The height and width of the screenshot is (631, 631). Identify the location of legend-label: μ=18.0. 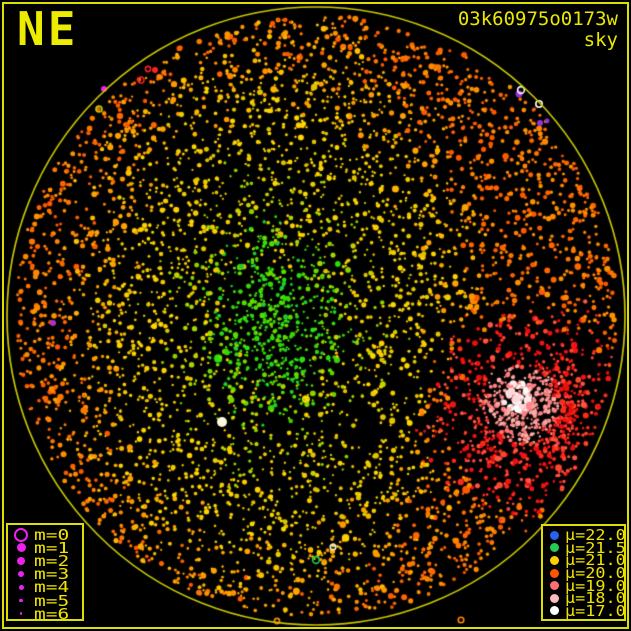
(595, 598).